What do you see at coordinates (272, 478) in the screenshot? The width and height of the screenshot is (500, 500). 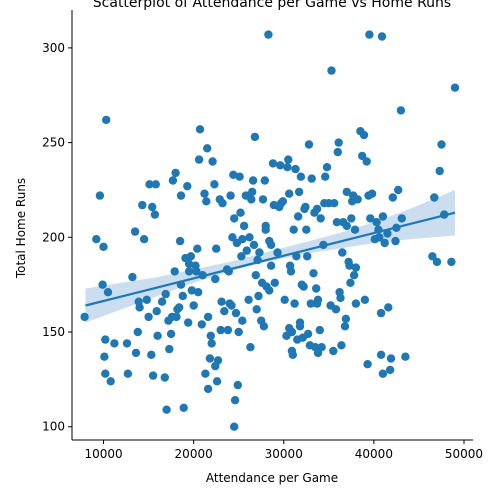 I see `x-axis-label: Attendance per Game` at bounding box center [272, 478].